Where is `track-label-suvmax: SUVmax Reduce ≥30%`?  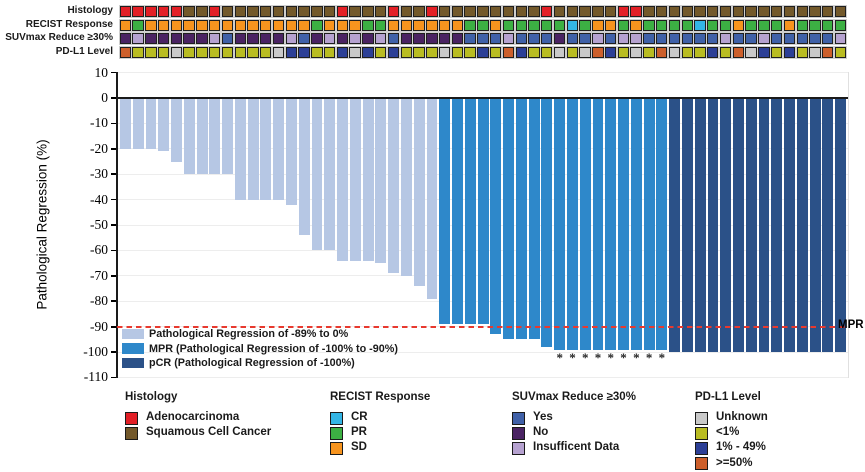 track-label-suvmax: SUVmax Reduce ≥30% is located at coordinates (59, 37).